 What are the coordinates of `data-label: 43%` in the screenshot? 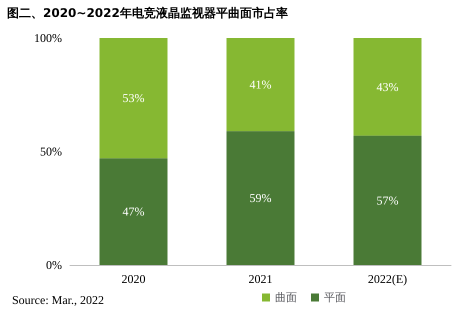 It's located at (387, 87).